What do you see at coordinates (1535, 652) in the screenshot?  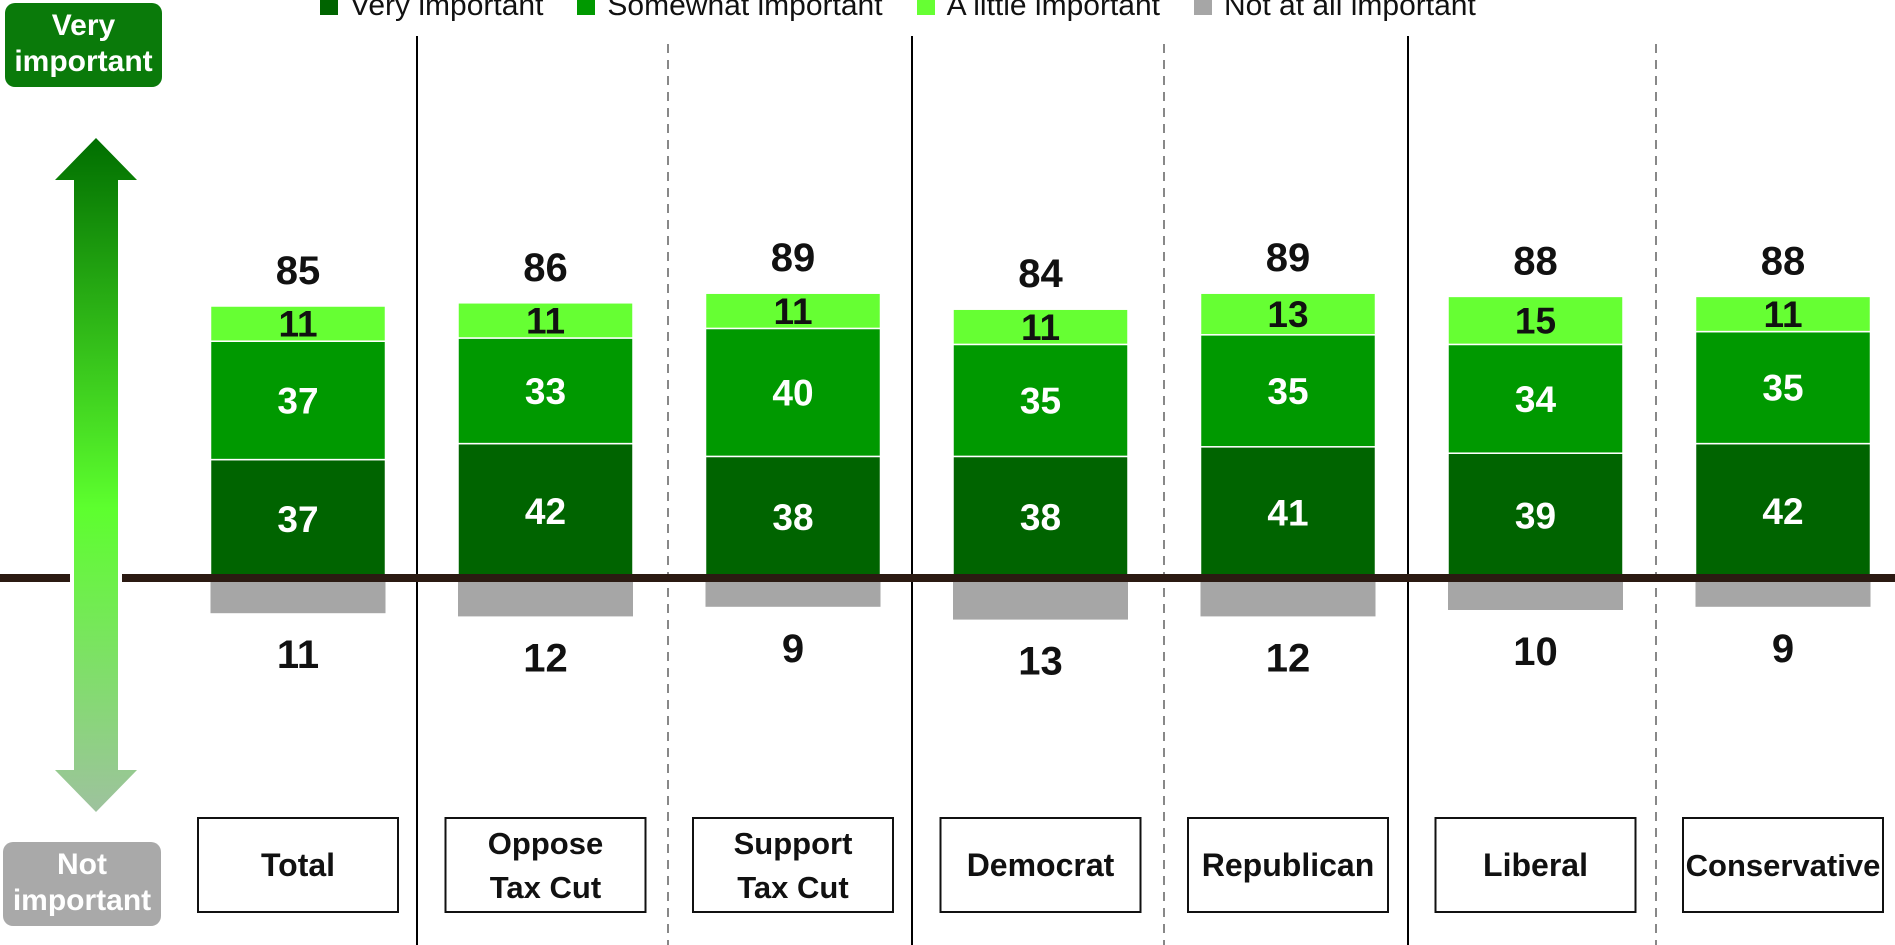 I see `not-label-5: 10` at bounding box center [1535, 652].